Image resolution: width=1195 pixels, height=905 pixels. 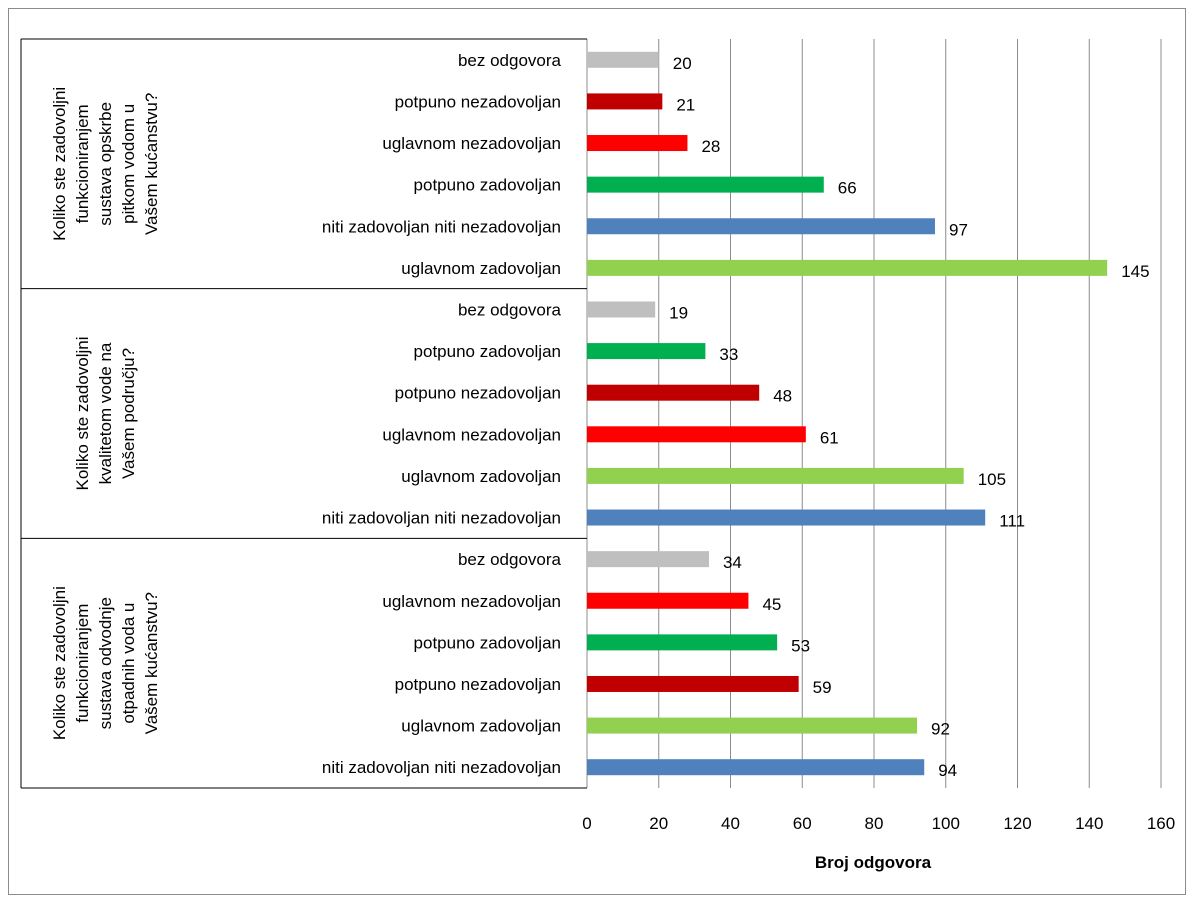 I want to click on x-axis-title: Broj odgovora, so click(x=873, y=862).